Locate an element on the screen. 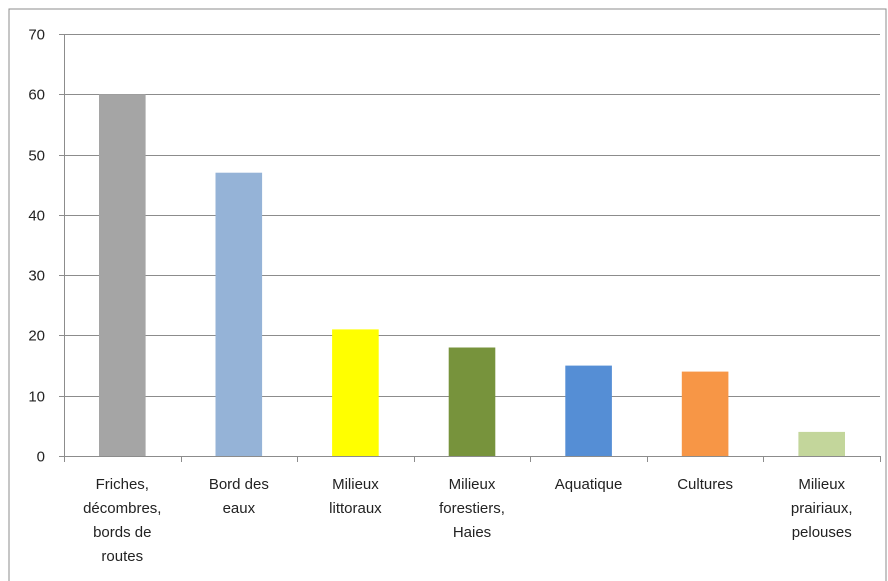 The height and width of the screenshot is (581, 888). y-axis: 0 10 20 30 40 50 60 70 is located at coordinates (46, 246).